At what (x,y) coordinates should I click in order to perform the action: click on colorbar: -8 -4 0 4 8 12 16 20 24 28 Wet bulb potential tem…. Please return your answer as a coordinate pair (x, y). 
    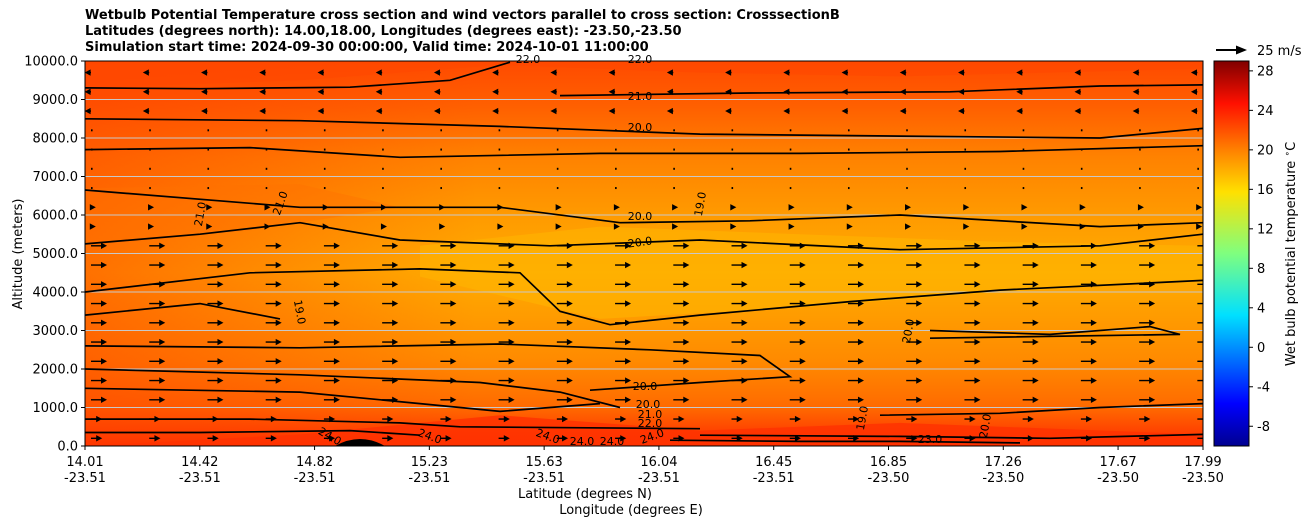
    Looking at the image, I should click on (1256, 253).